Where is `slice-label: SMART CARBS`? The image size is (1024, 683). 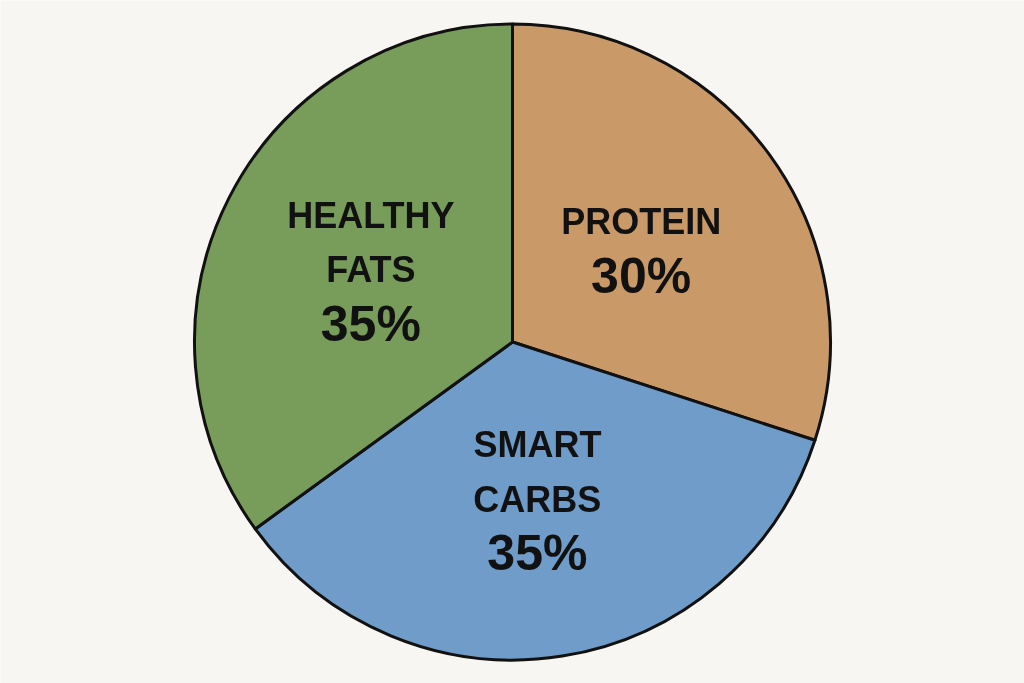
slice-label: SMART CARBS is located at coordinates (537, 472).